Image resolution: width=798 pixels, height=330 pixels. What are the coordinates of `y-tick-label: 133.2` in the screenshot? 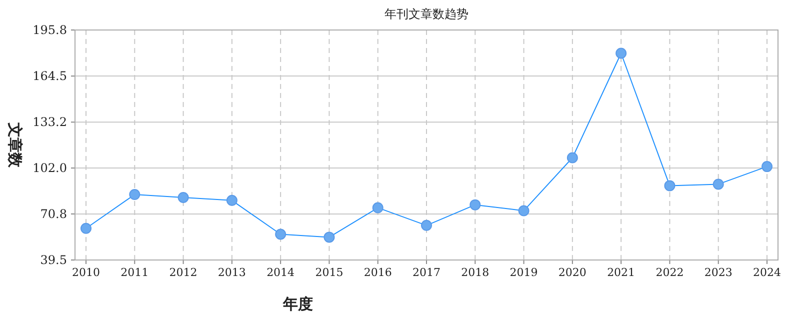 It's located at (49, 122).